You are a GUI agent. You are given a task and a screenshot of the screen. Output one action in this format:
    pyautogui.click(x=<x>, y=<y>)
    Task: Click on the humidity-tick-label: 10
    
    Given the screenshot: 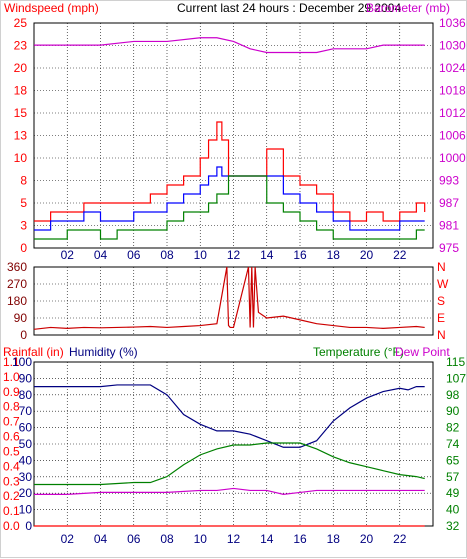 What is the action you would take?
    pyautogui.click(x=26, y=510)
    